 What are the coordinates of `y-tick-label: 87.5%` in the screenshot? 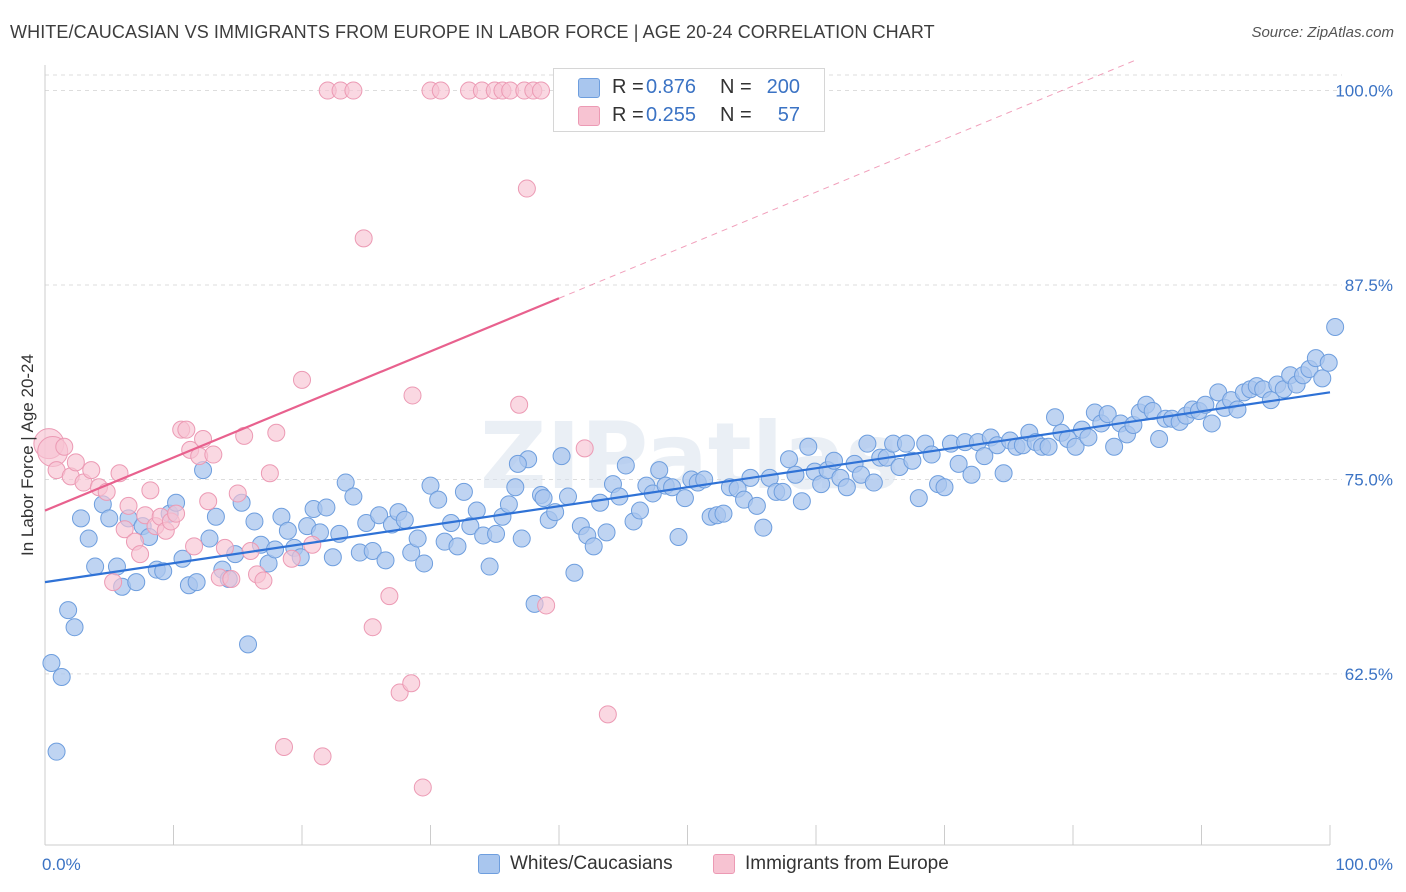 It's located at (1369, 285).